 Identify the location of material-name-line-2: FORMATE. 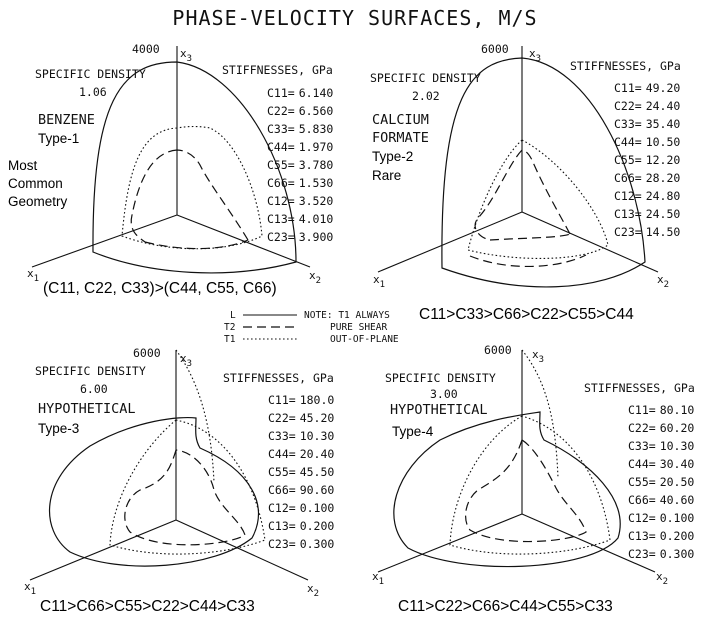
(400, 138).